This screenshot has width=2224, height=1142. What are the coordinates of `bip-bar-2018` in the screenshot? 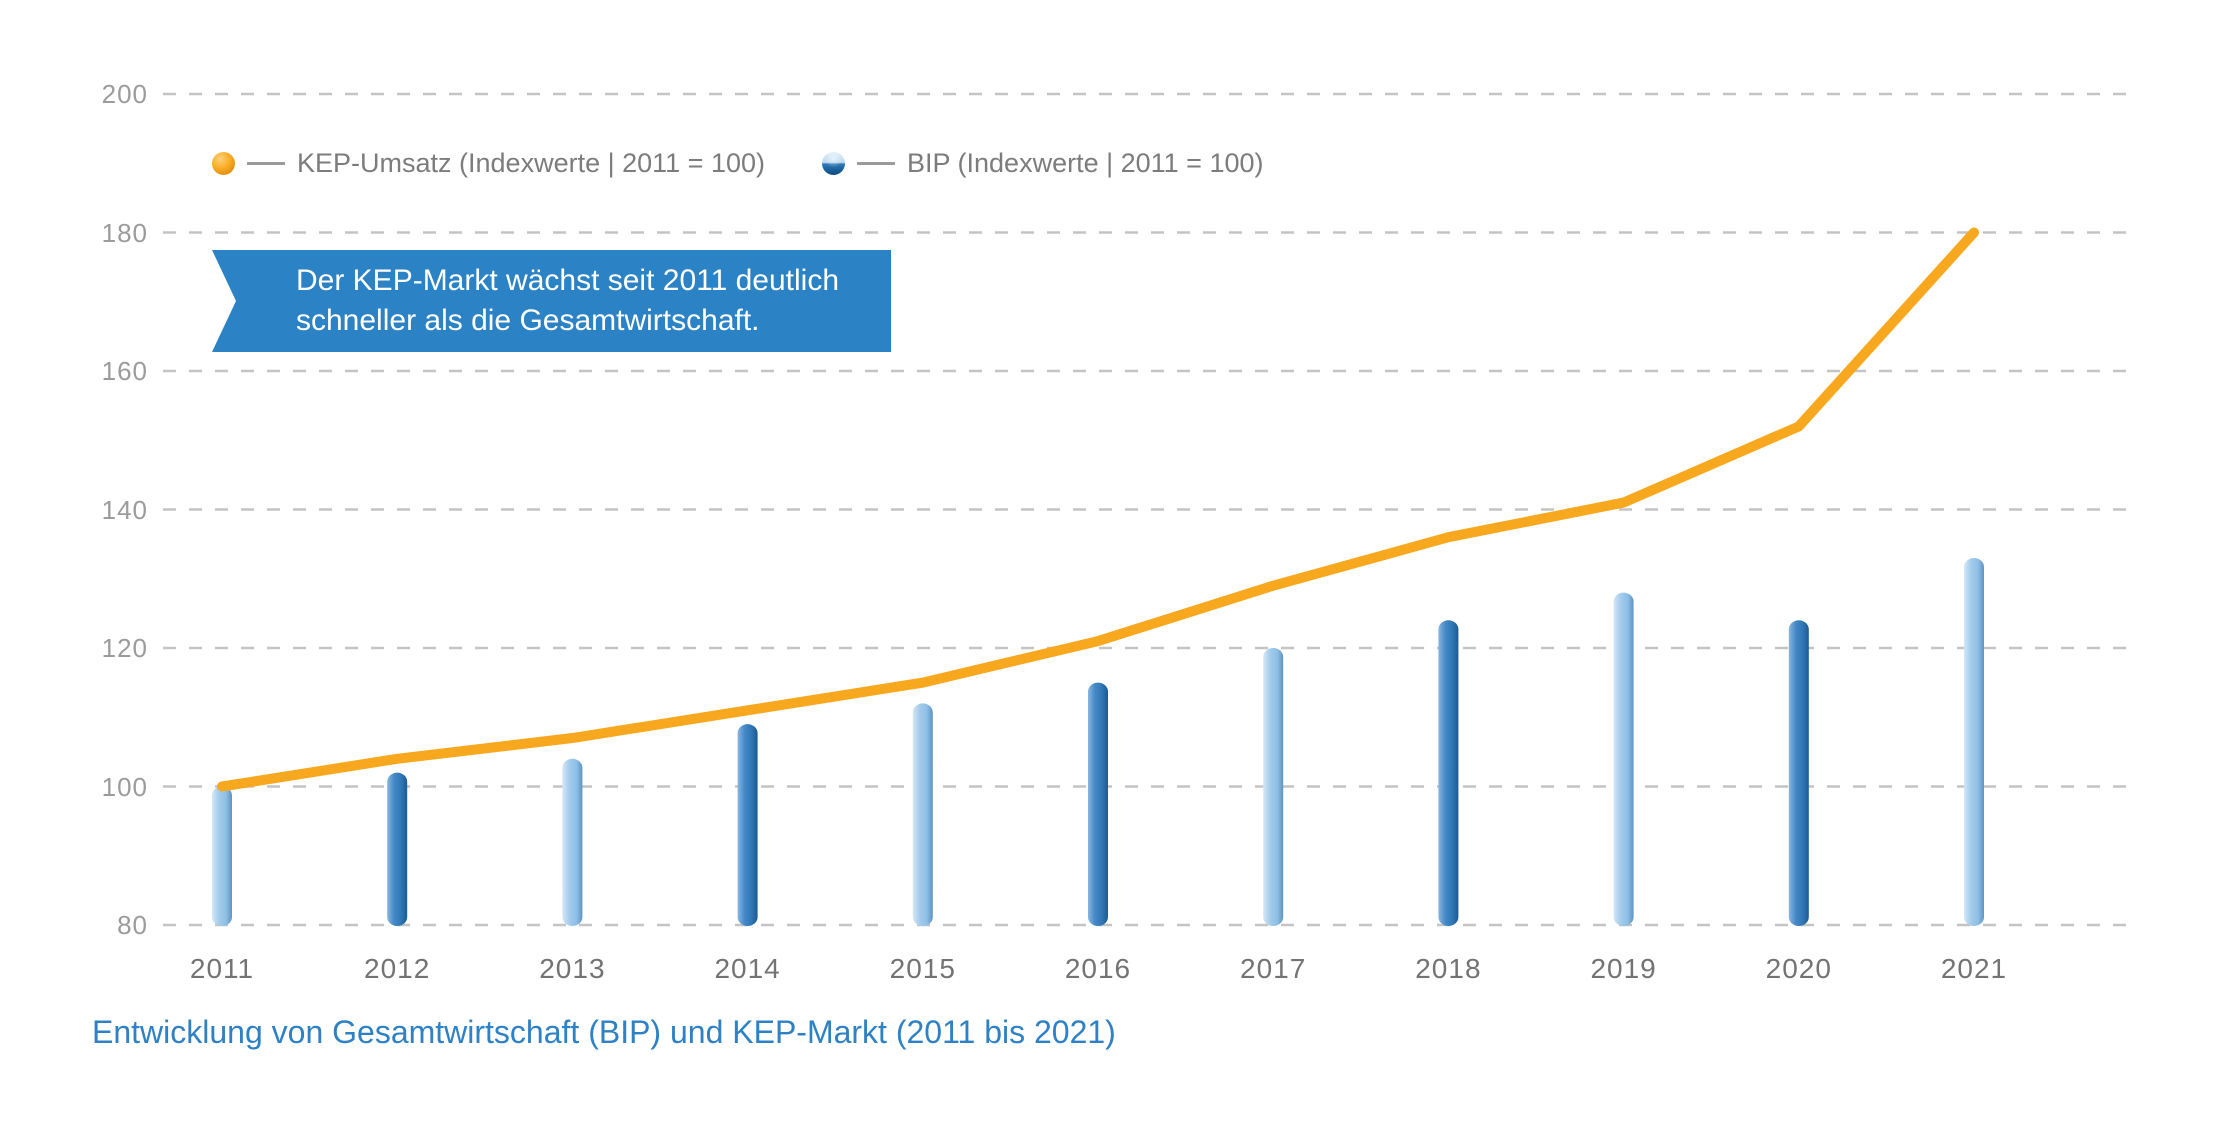 It's located at (1448, 773).